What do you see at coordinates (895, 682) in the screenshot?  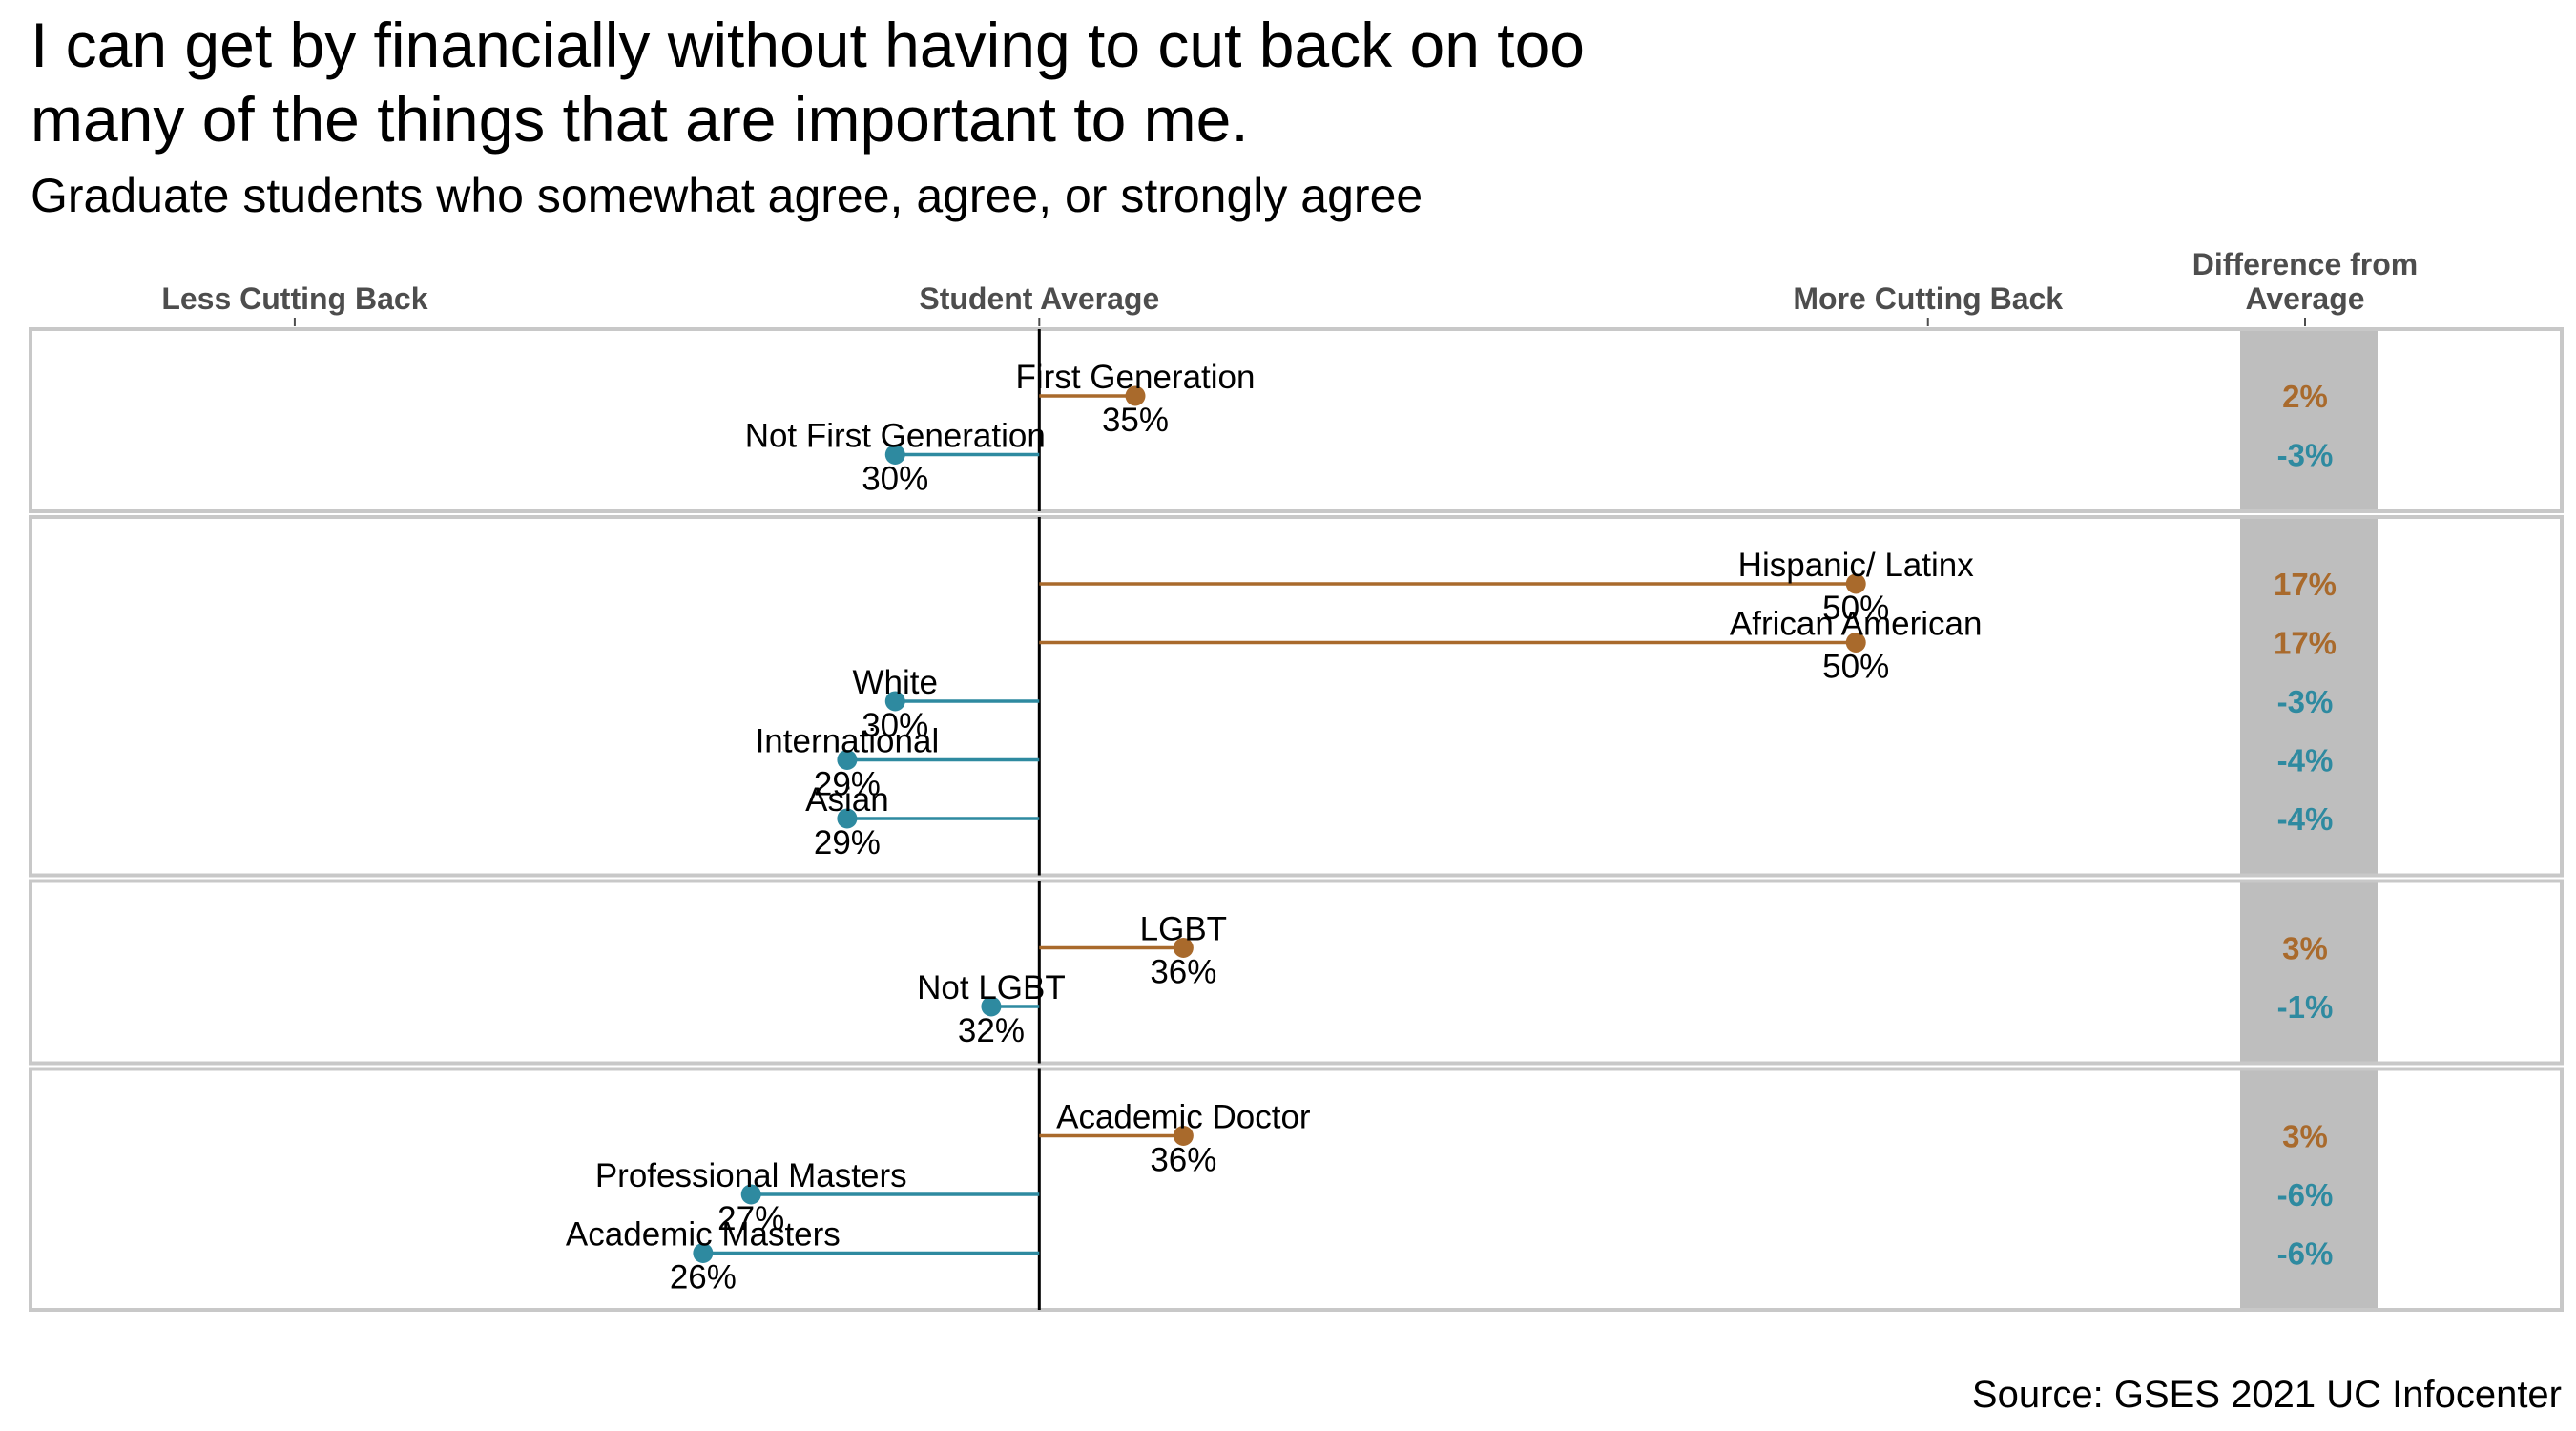 I see `group-label-white: White` at bounding box center [895, 682].